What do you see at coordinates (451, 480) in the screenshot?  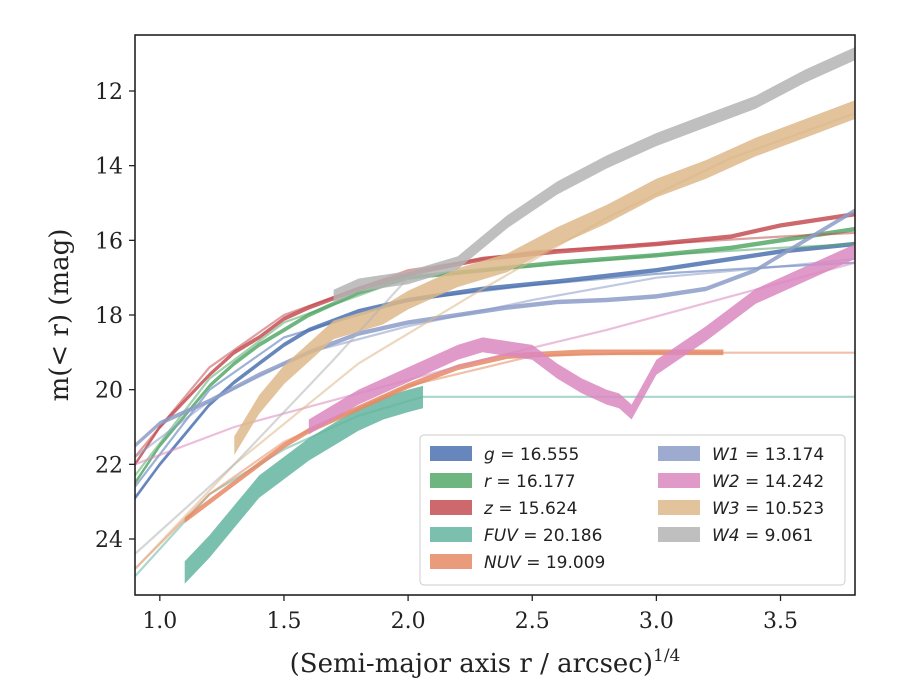 I see `legend-swatch-r` at bounding box center [451, 480].